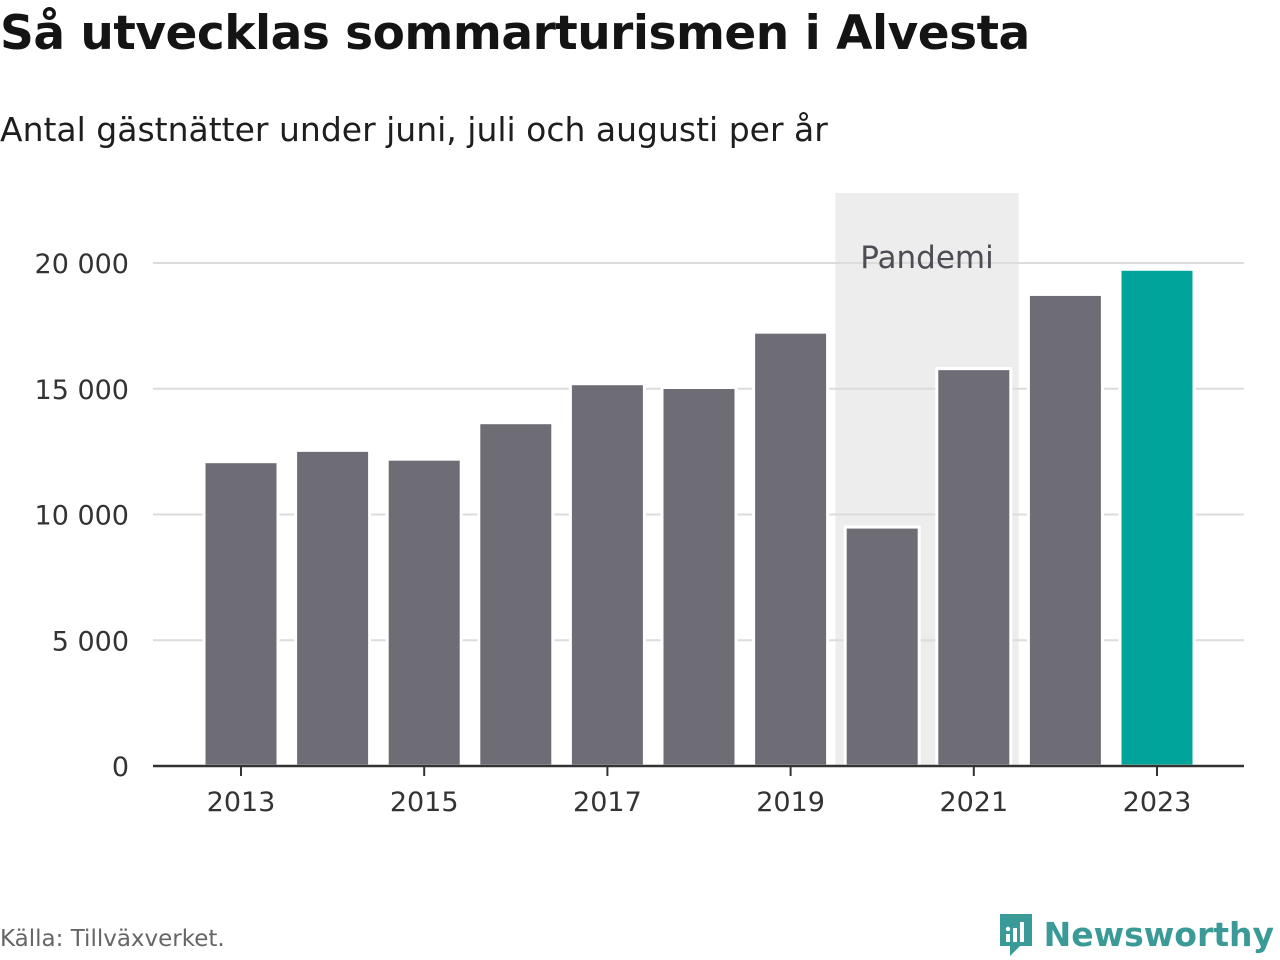 This screenshot has width=1280, height=960. Describe the element at coordinates (82, 516) in the screenshot. I see `y-tick-label: 10 000` at that location.